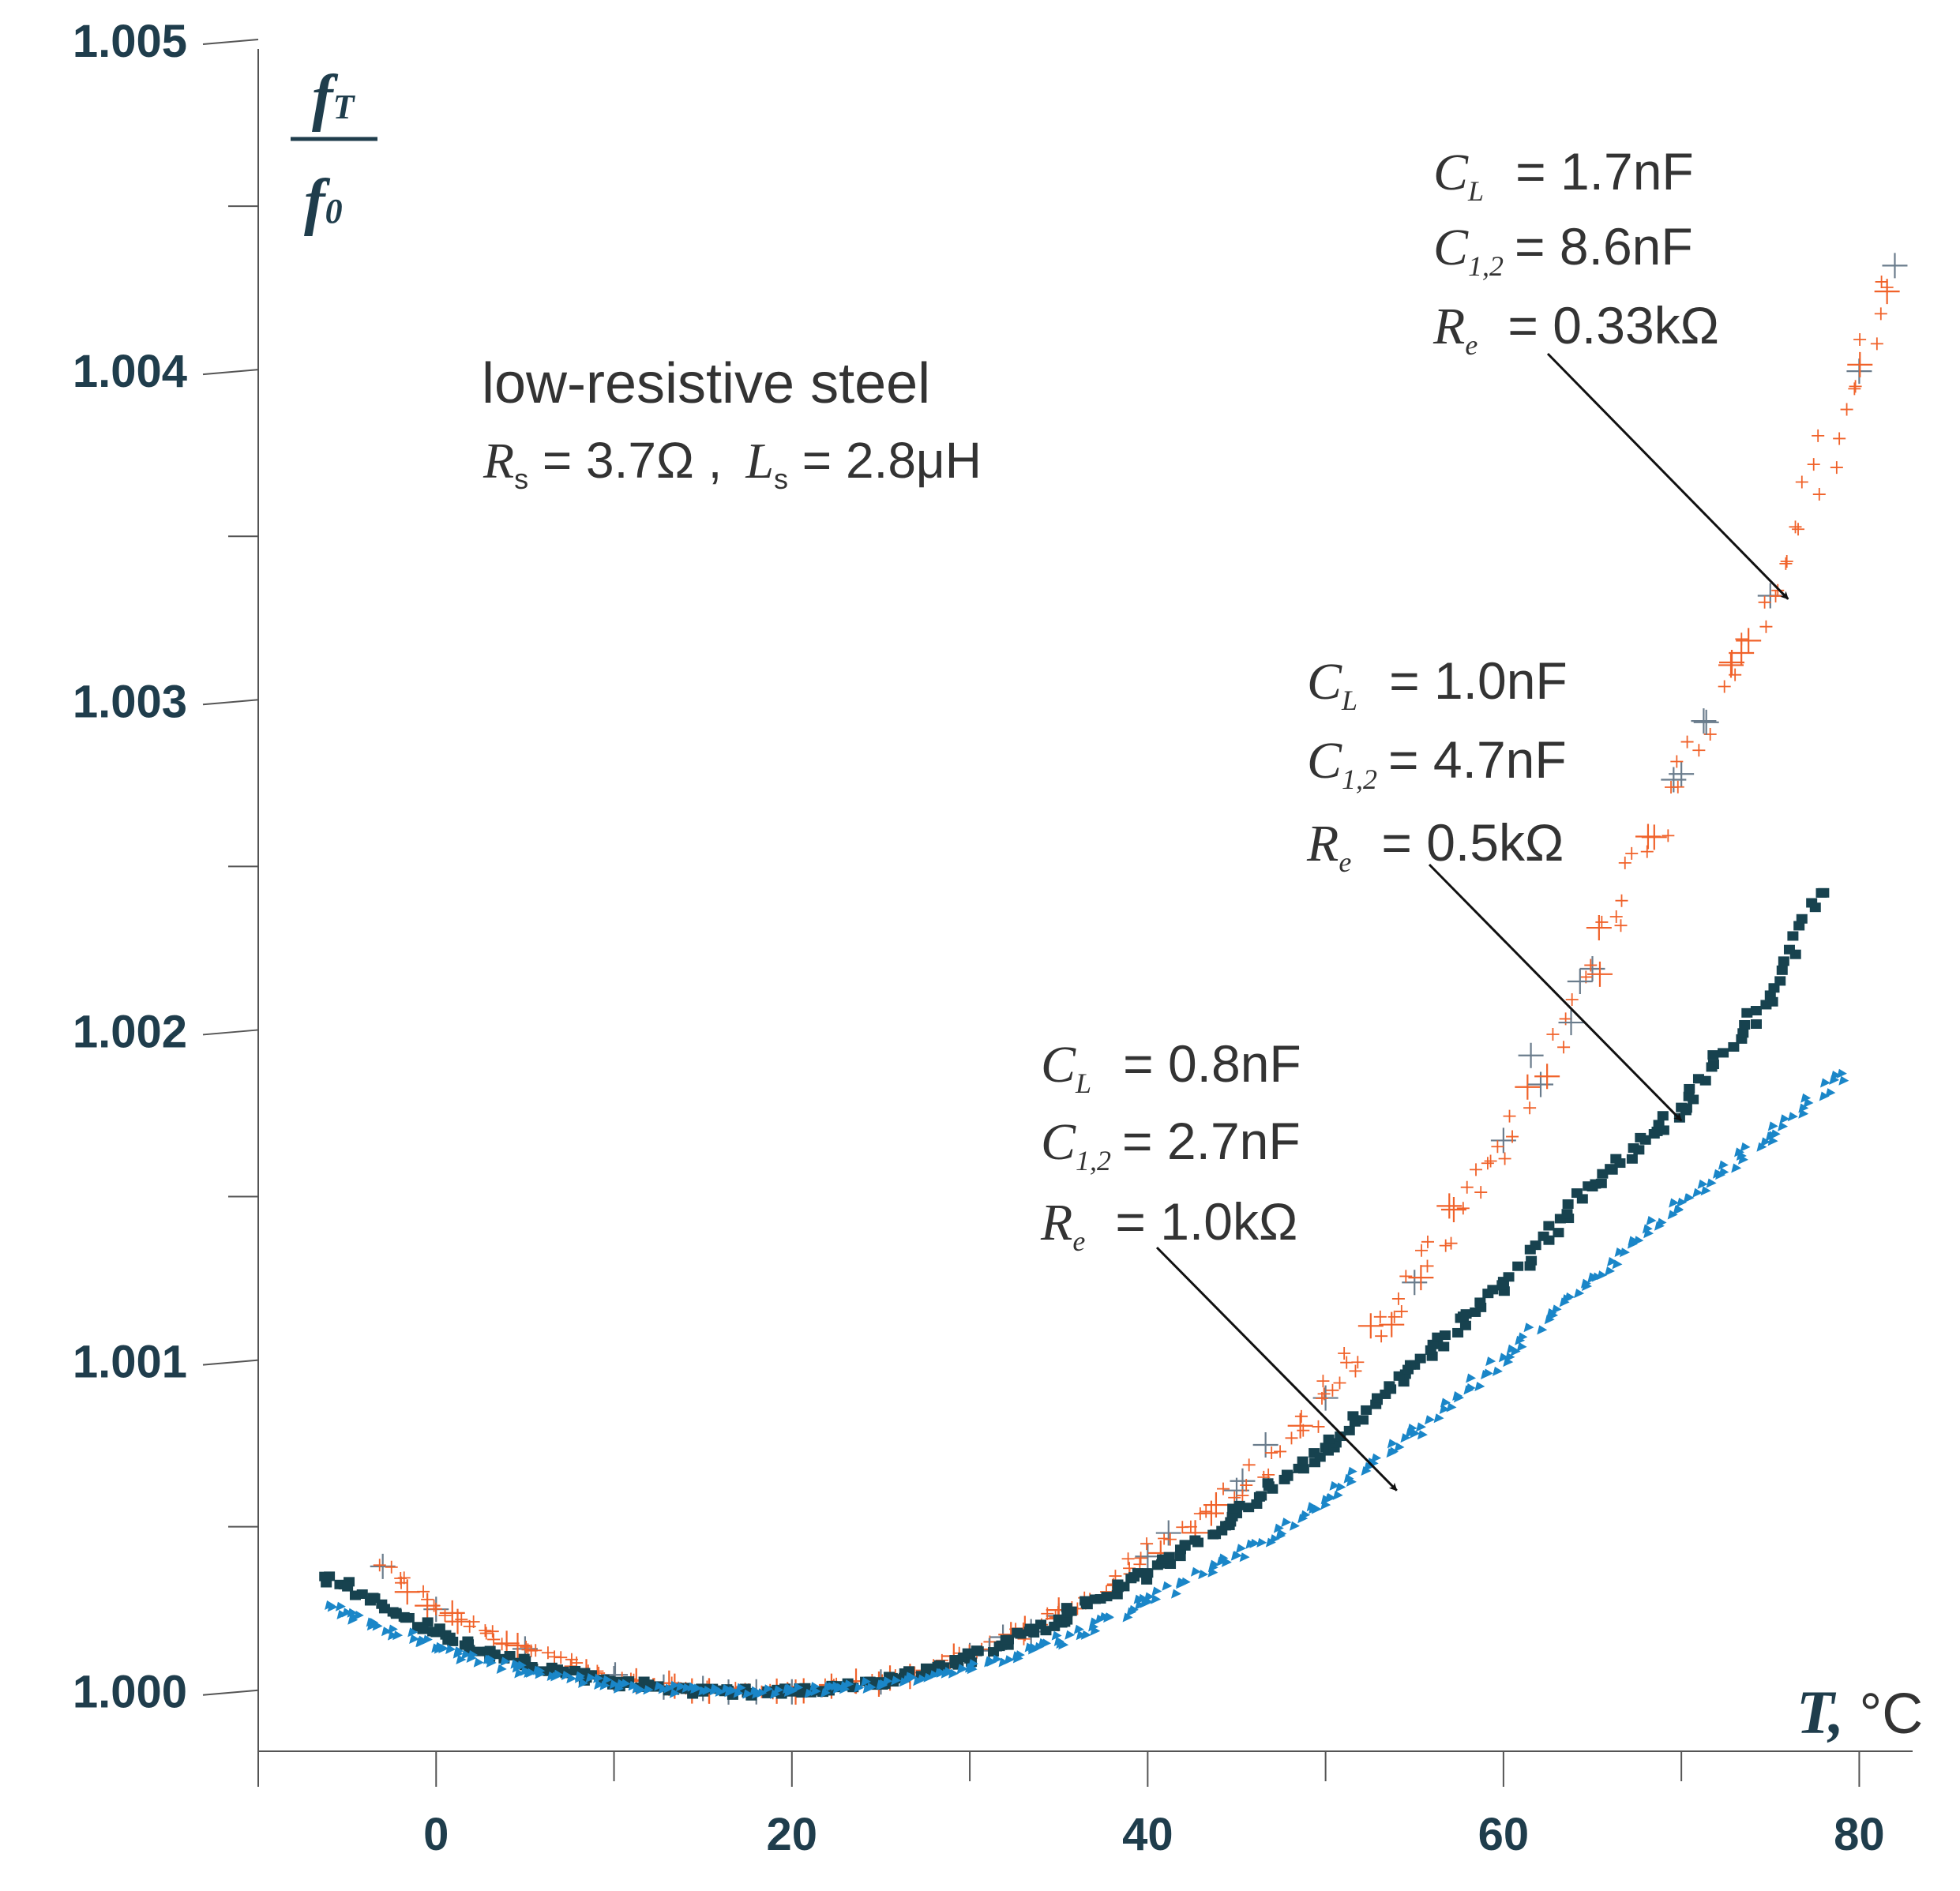  What do you see at coordinates (1555, 992) in the screenshot?
I see `annotation-1-0nF-arrow` at bounding box center [1555, 992].